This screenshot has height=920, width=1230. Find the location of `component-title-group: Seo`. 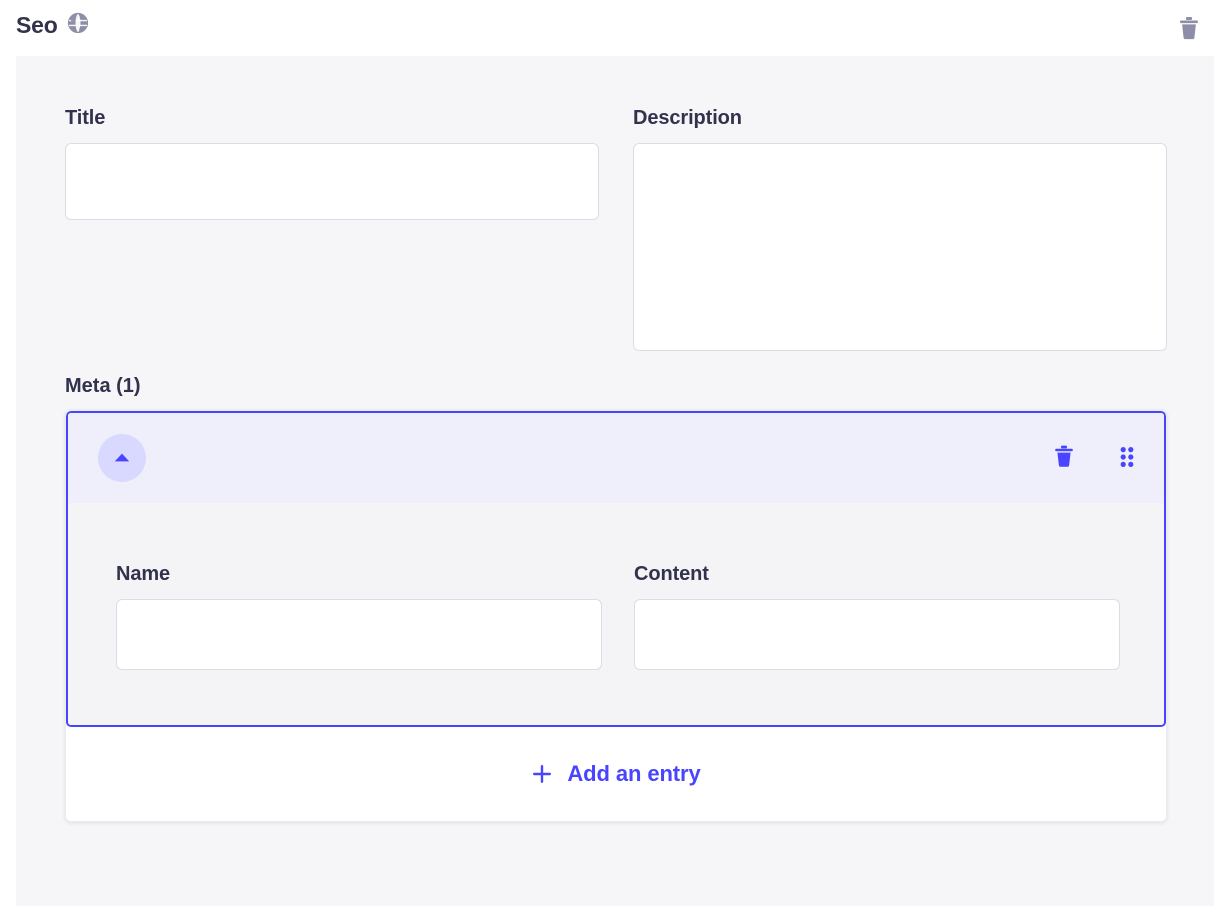

component-title-group: Seo is located at coordinates (52, 25).